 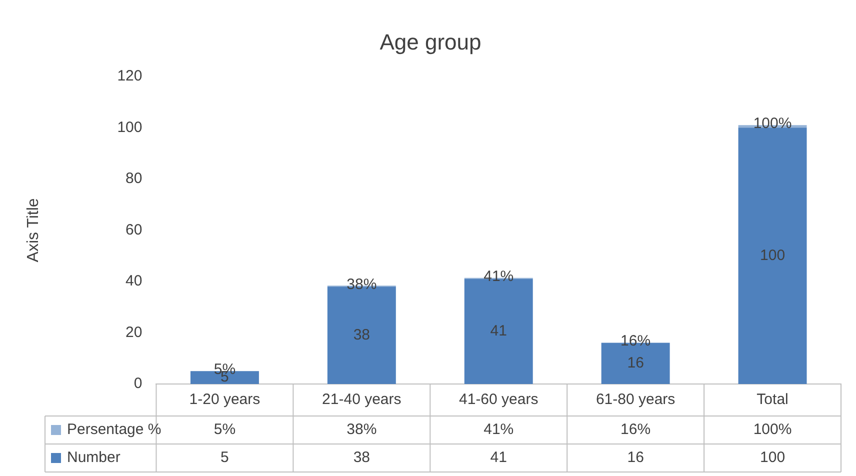 What do you see at coordinates (773, 457) in the screenshot?
I see `data-label: 100` at bounding box center [773, 457].